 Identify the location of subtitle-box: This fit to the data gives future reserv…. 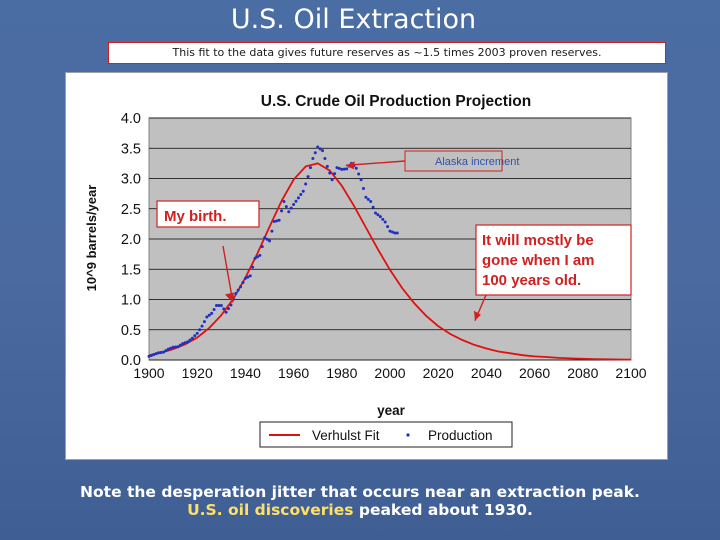
(387, 53).